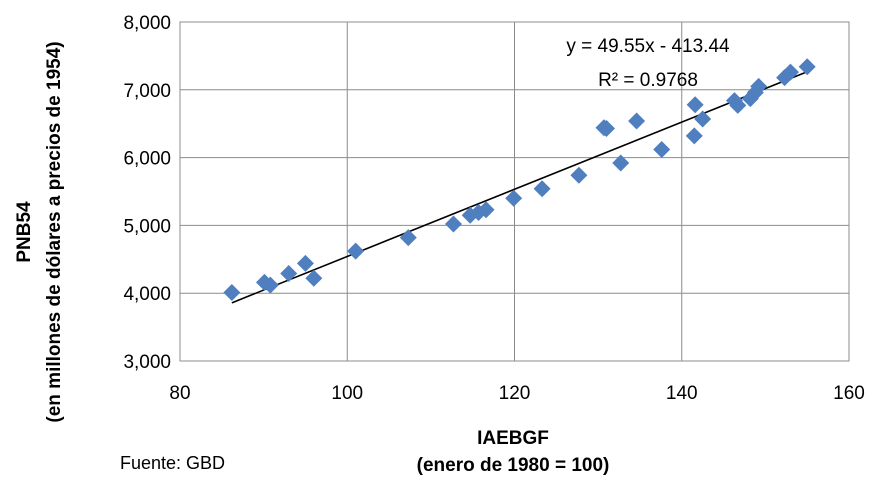  What do you see at coordinates (147, 91) in the screenshot?
I see `y-tick-label: 7,000` at bounding box center [147, 91].